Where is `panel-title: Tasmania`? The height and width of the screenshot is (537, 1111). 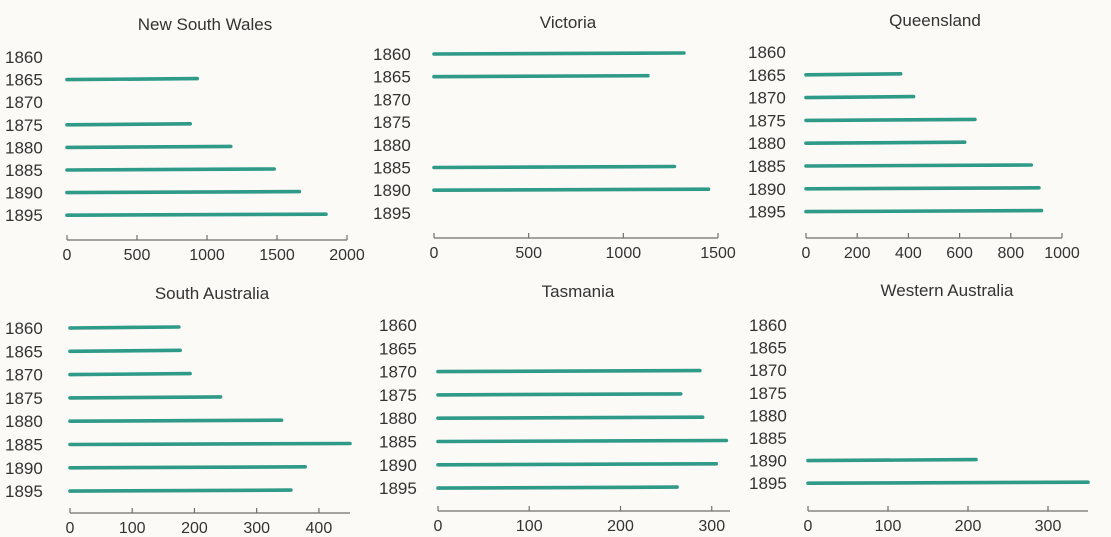
panel-title: Tasmania is located at coordinates (578, 291).